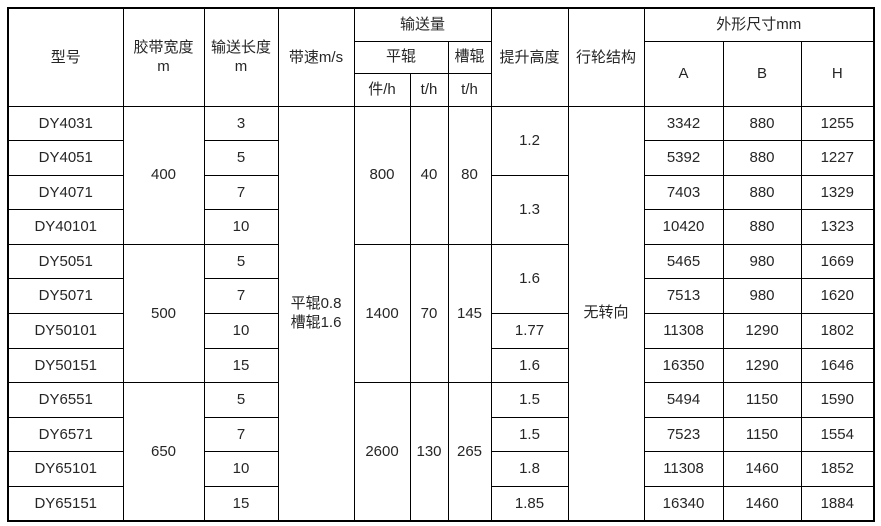  I want to click on table-cell: 1.77, so click(529, 330).